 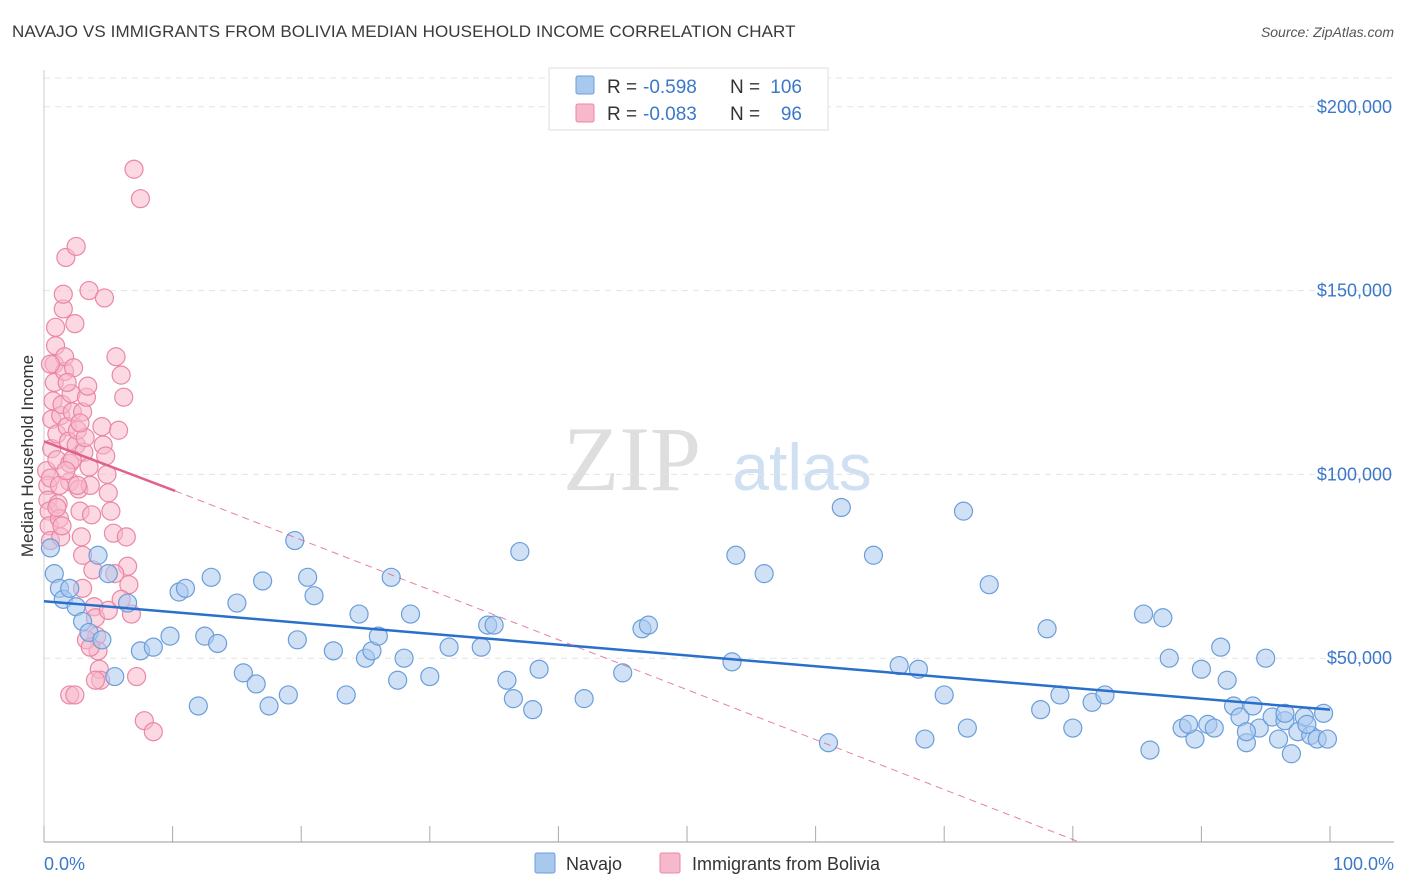 I want to click on bottom-legend: Navajo Immigrants from Bolivia, so click(x=707, y=863).